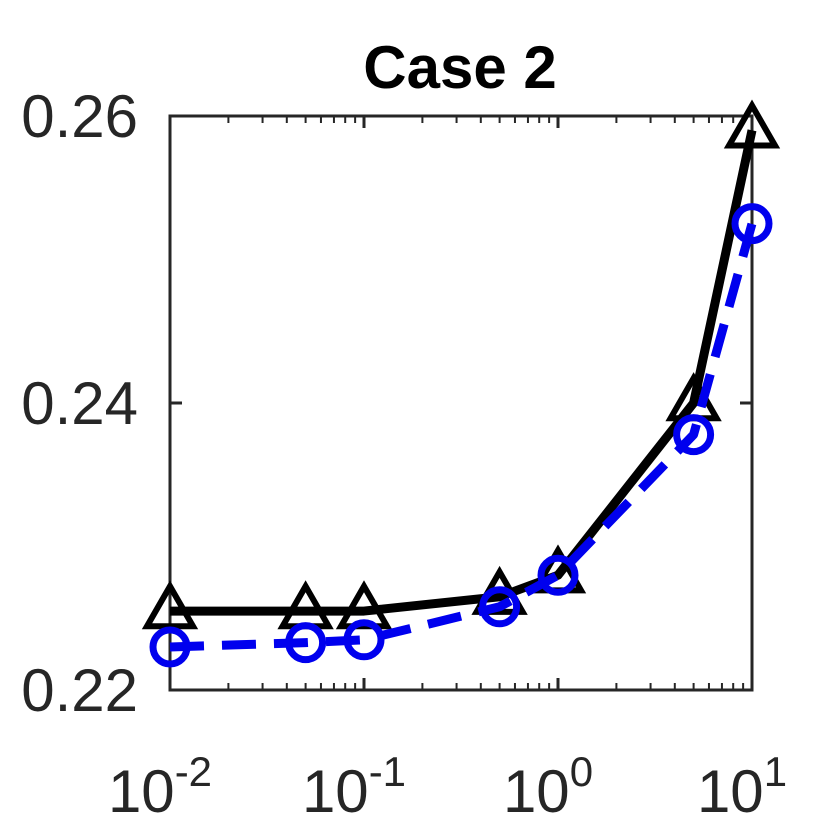  Describe the element at coordinates (459, 67) in the screenshot. I see `chart-title: Case 2` at that location.